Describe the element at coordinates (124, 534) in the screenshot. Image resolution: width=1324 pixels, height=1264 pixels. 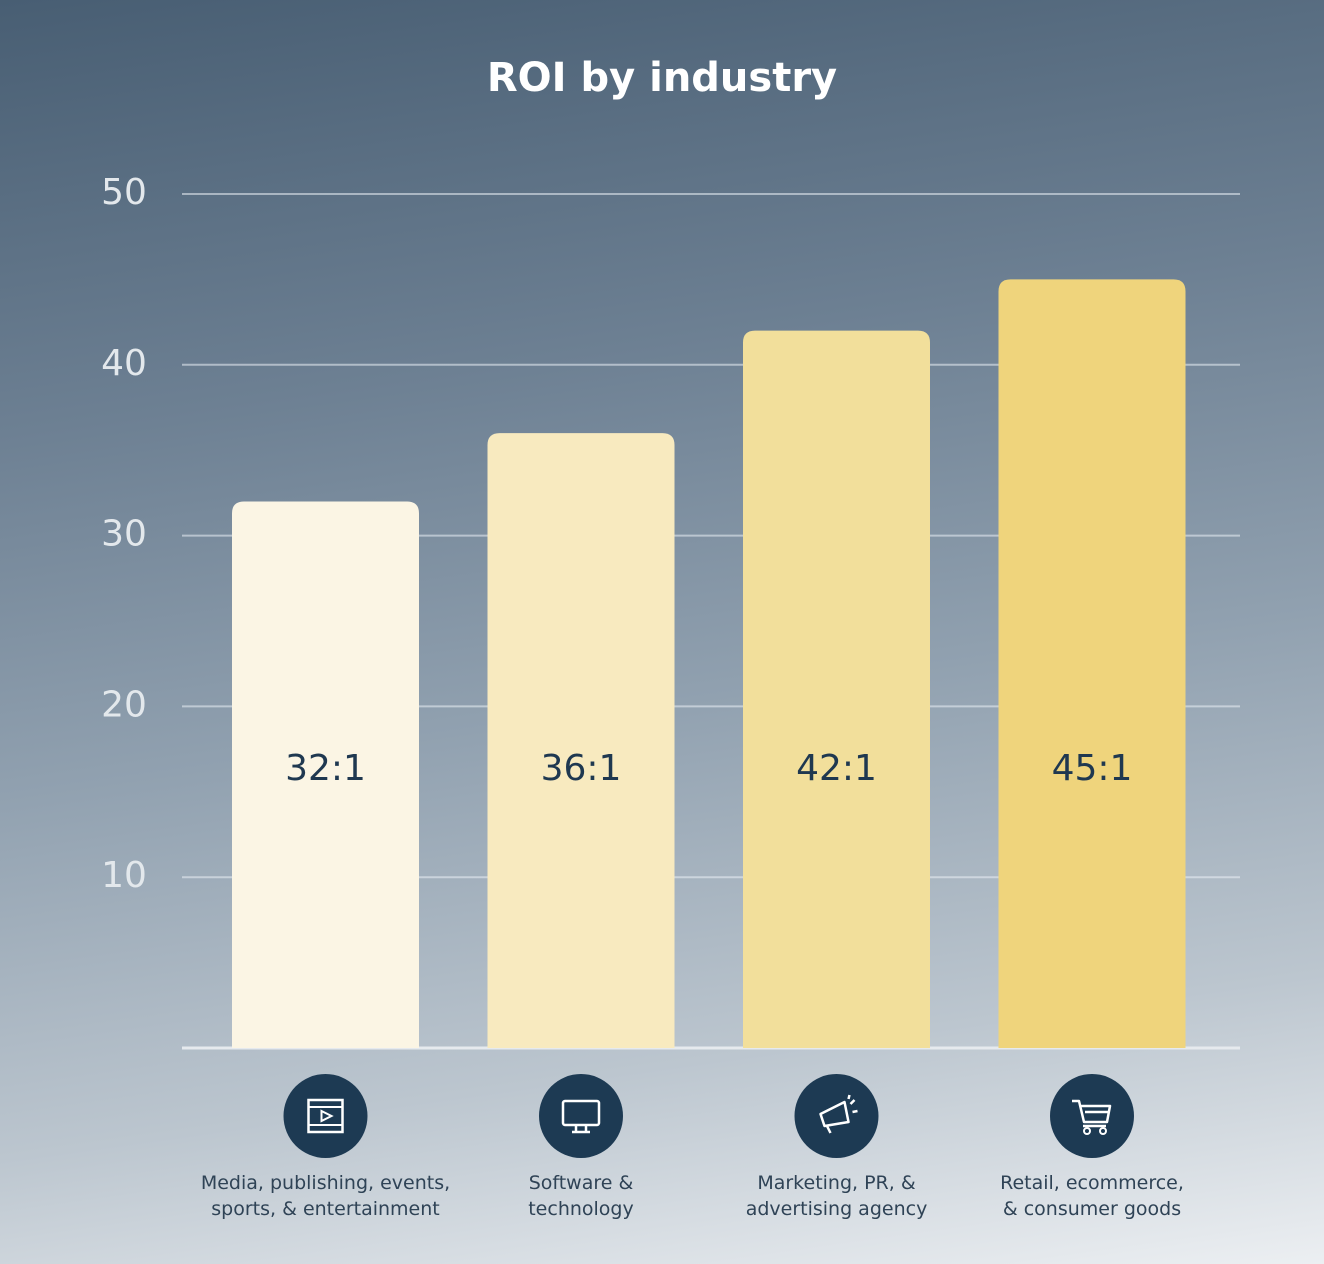
I see `y-tick-label: 30` at that location.